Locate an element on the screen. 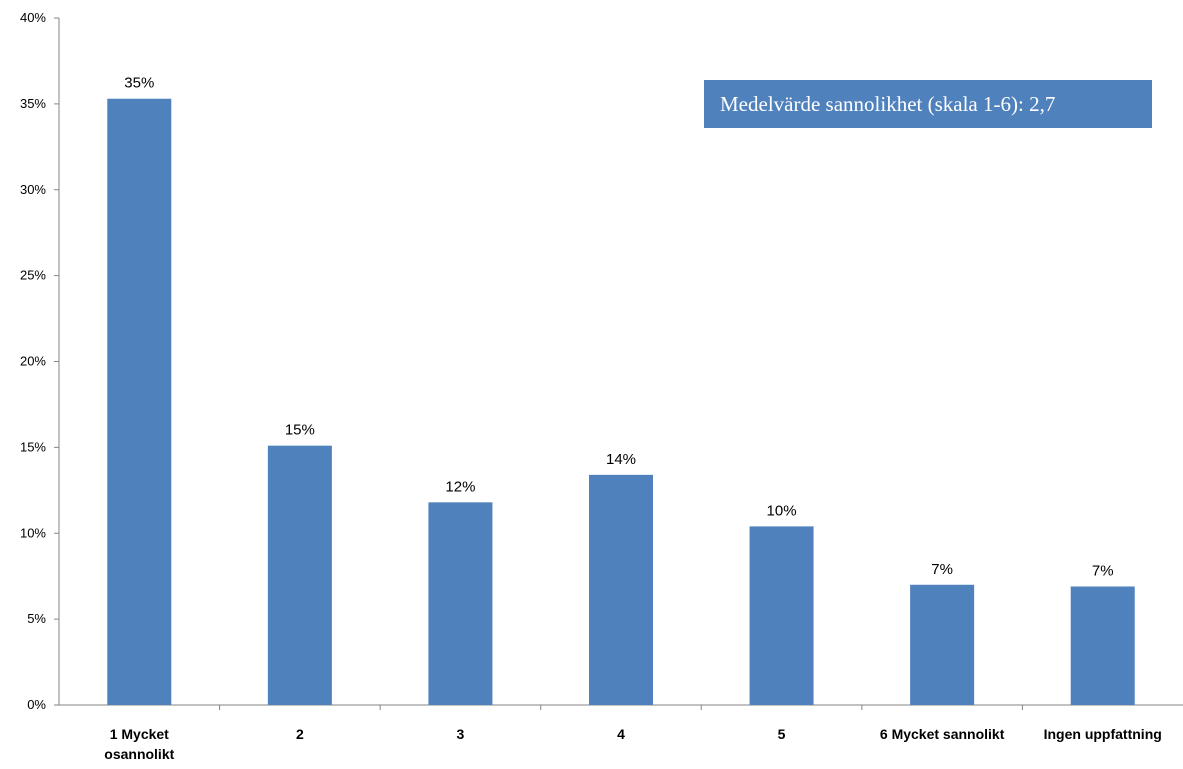 Image resolution: width=1183 pixels, height=769 pixels. data-label: 12% is located at coordinates (460, 486).